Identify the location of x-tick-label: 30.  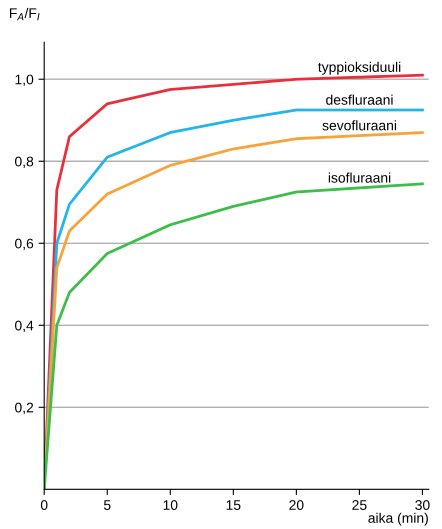
(422, 505).